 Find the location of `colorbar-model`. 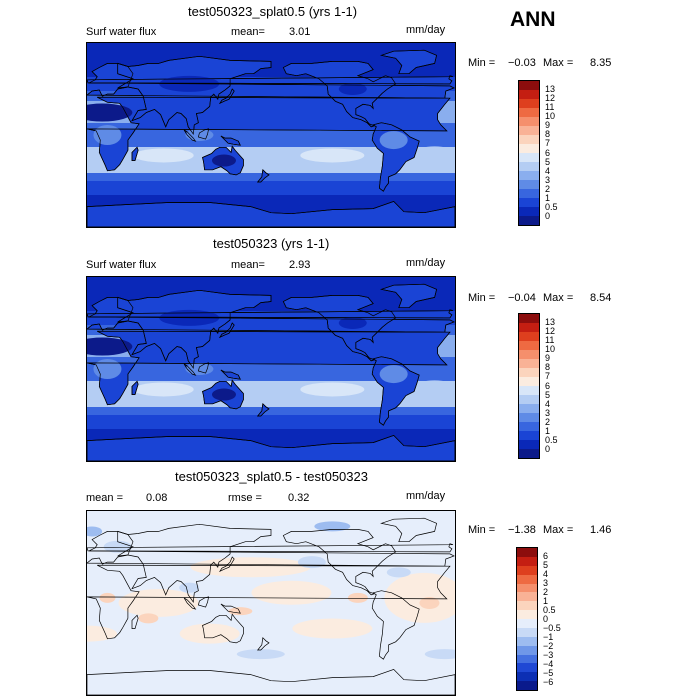

colorbar-model is located at coordinates (529, 153).